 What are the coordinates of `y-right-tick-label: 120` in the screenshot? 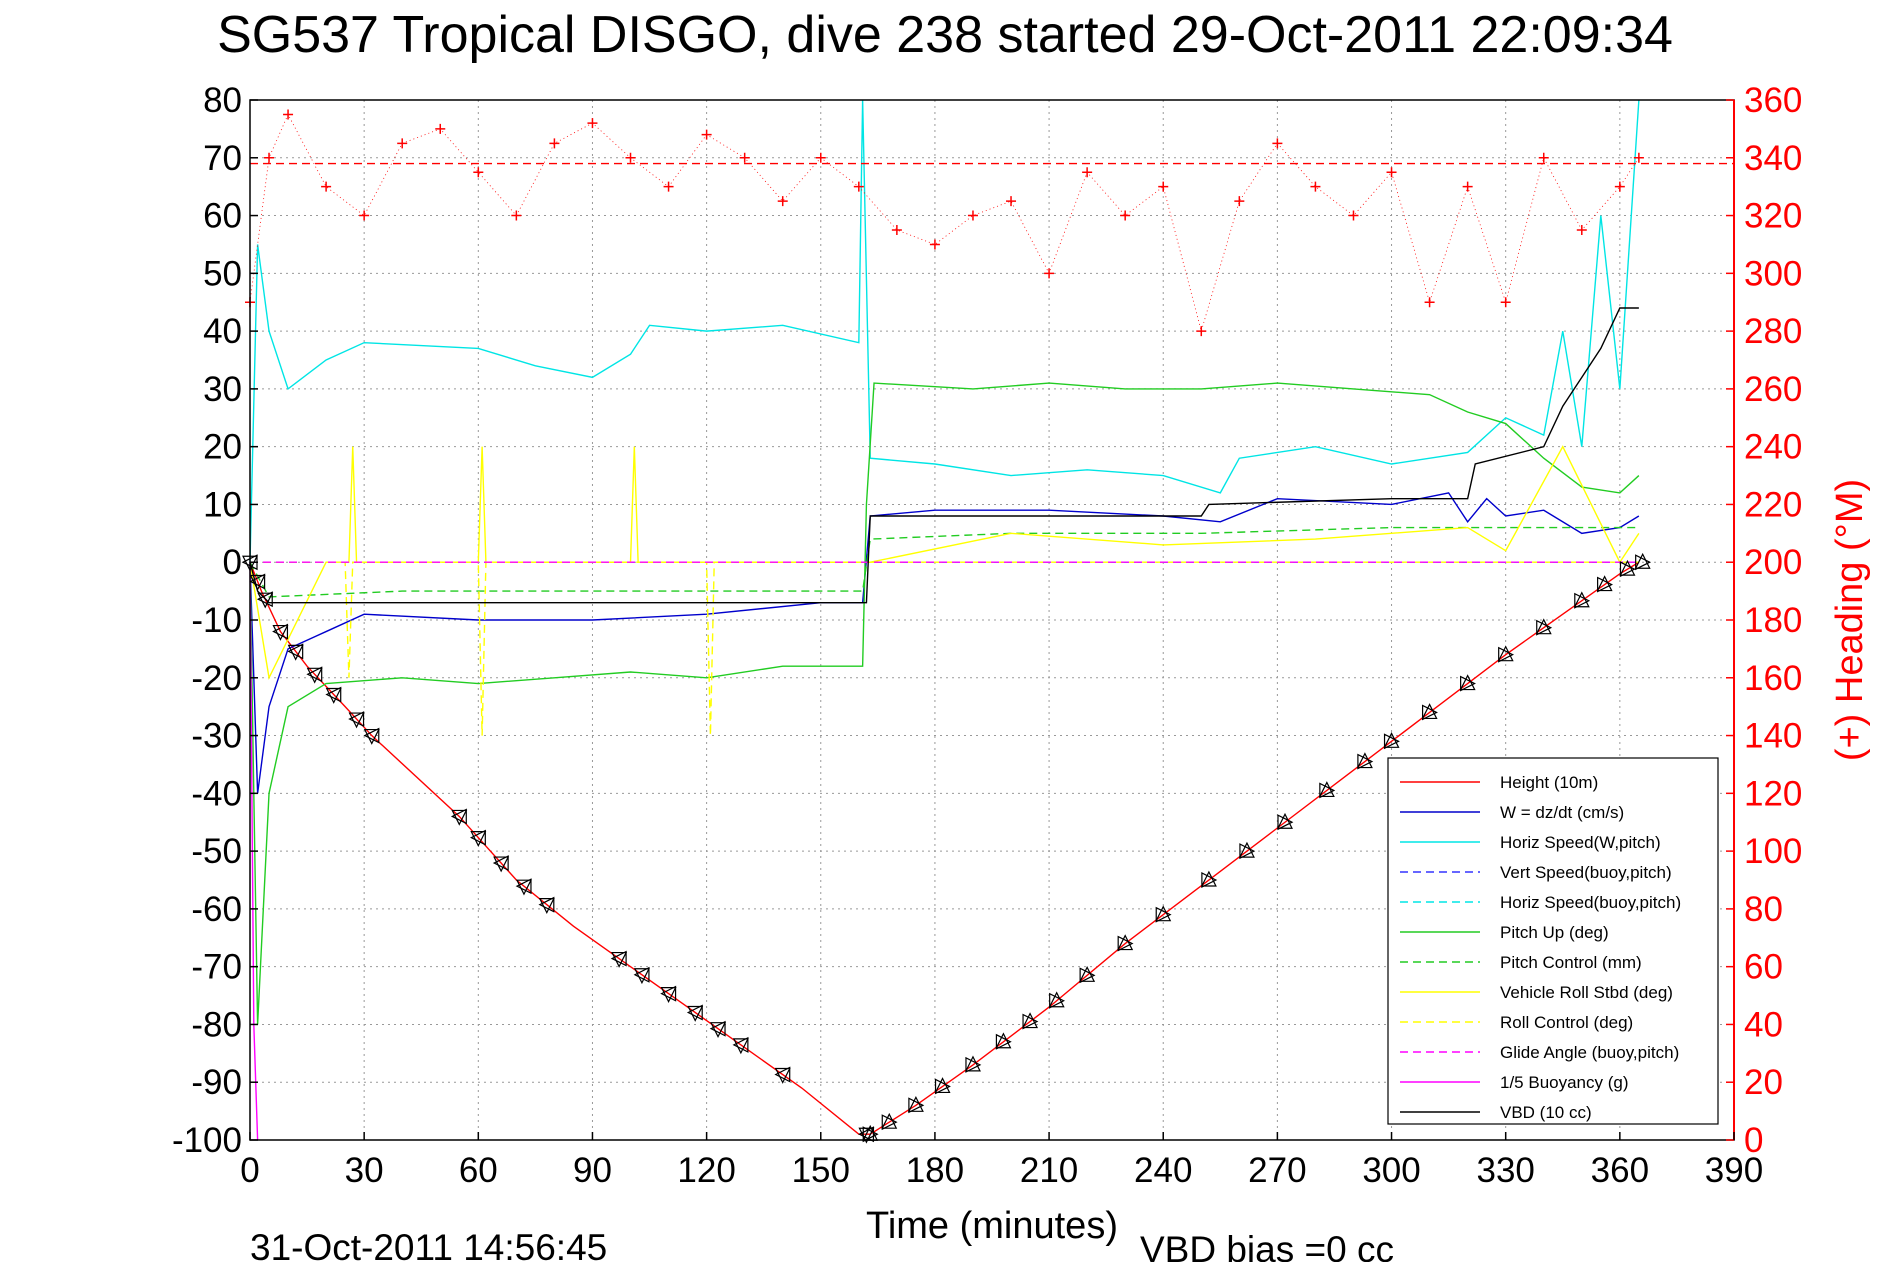 It's located at (1773, 793).